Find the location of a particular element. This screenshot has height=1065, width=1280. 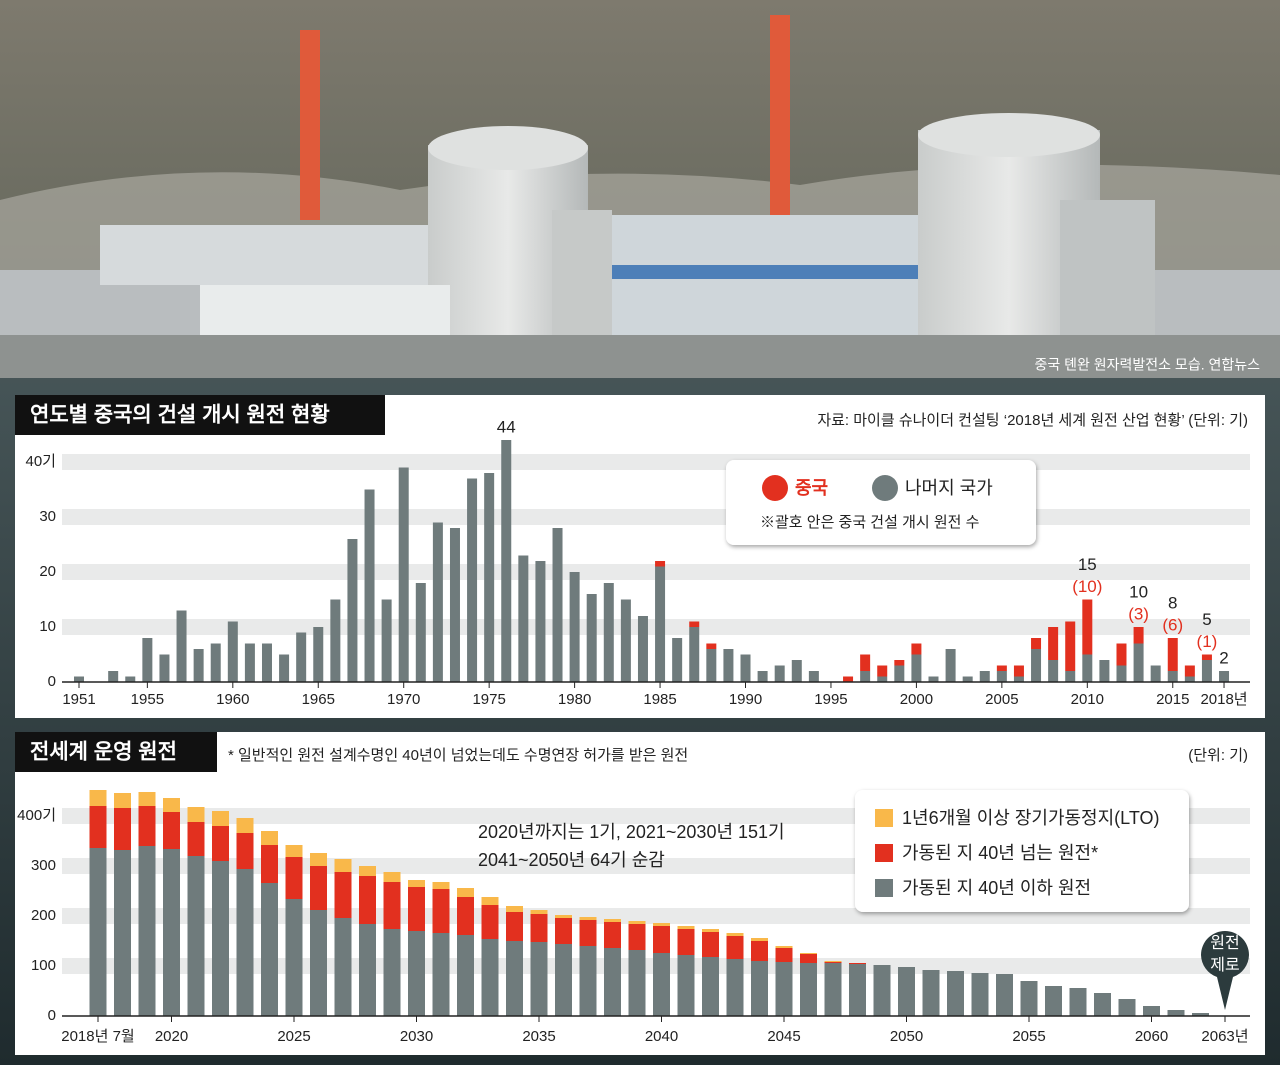

legend-swatch is located at coordinates (884, 818).